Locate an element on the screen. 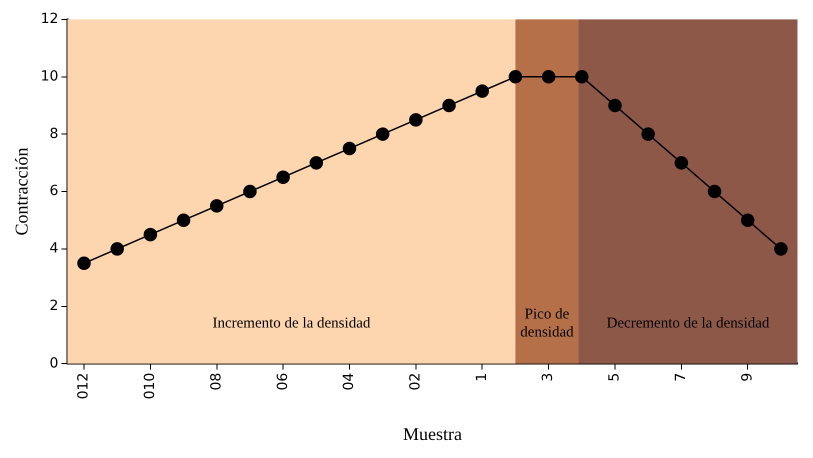 The height and width of the screenshot is (458, 813). y-tick-label: 0 is located at coordinates (53, 363).